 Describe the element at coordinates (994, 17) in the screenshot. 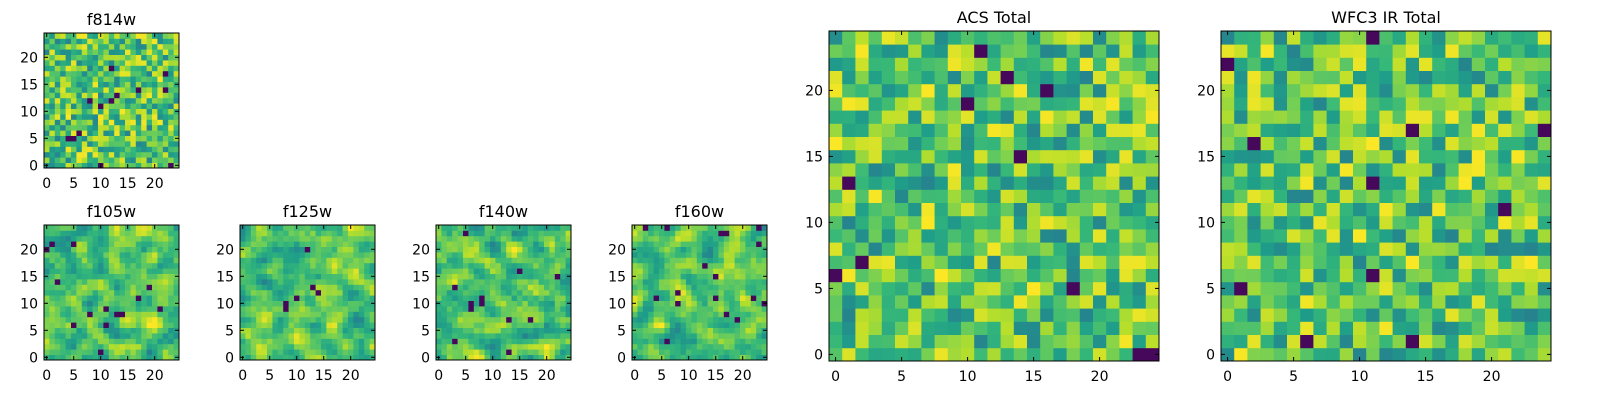

I see `chart-title: ACS Total` at that location.